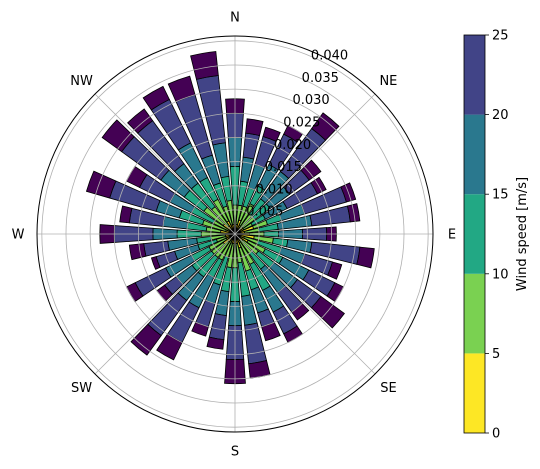 This screenshot has width=540, height=469. I want to click on radial-tick-label-1: 0.010, so click(273, 189).